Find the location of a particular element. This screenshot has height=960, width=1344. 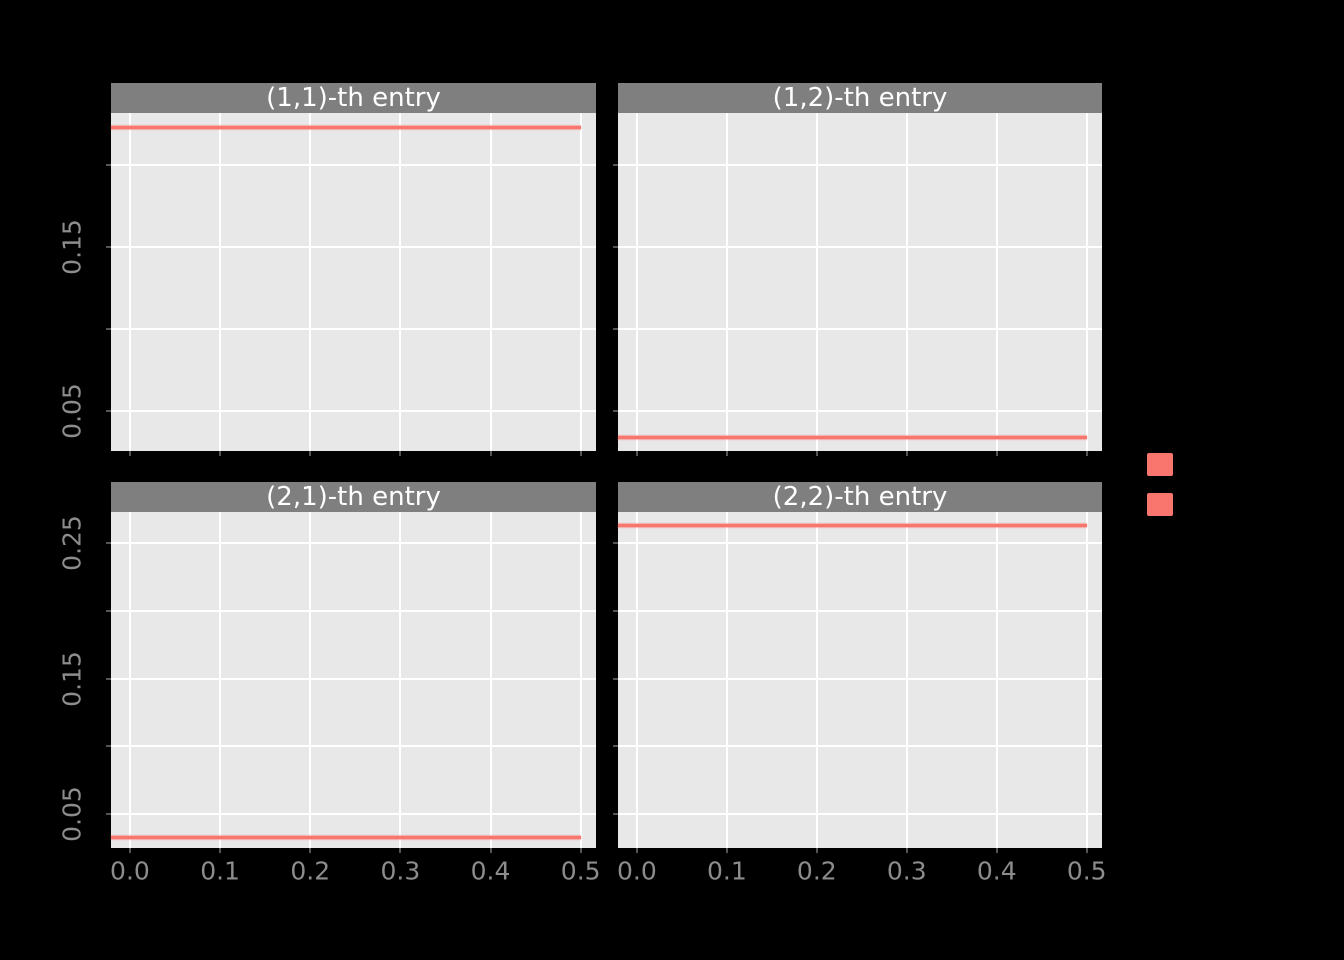

facet-strip-title: (1,2)-th entry is located at coordinates (860, 98).